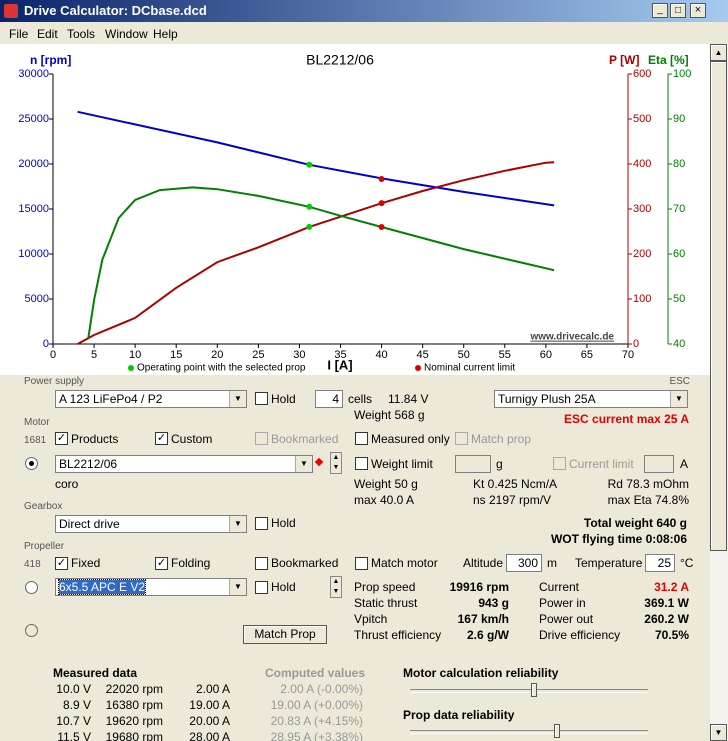  What do you see at coordinates (559, 587) in the screenshot?
I see `result-label: Current` at bounding box center [559, 587].